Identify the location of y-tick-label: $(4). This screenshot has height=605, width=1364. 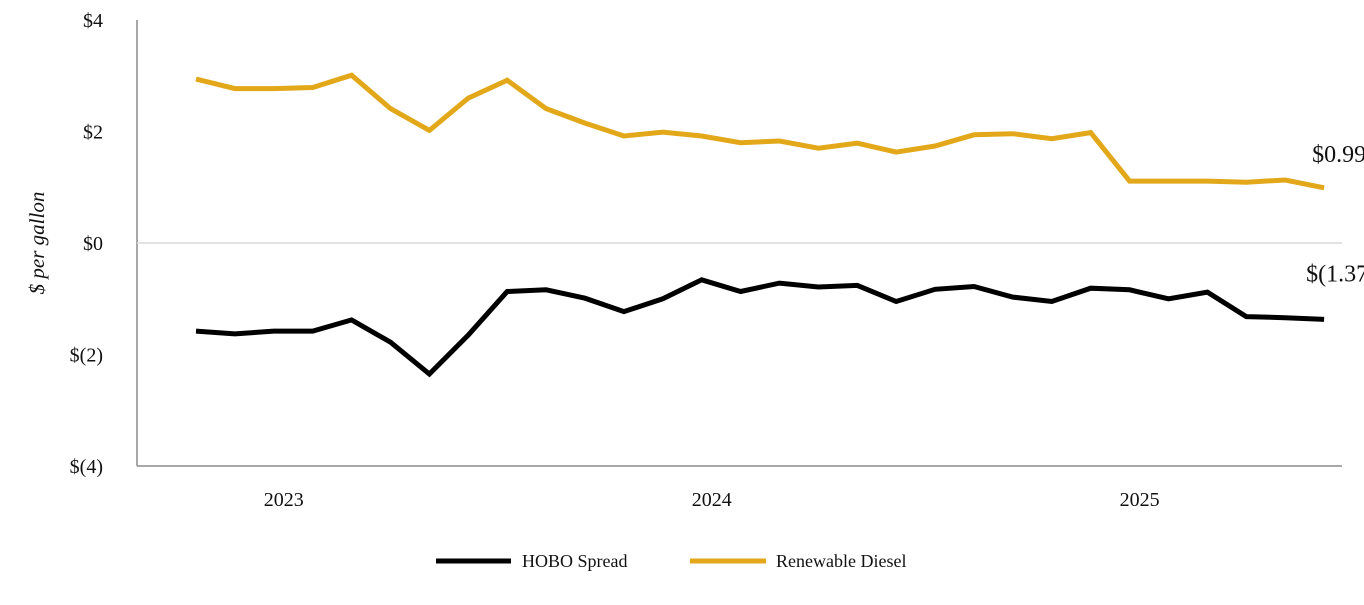
(86, 467).